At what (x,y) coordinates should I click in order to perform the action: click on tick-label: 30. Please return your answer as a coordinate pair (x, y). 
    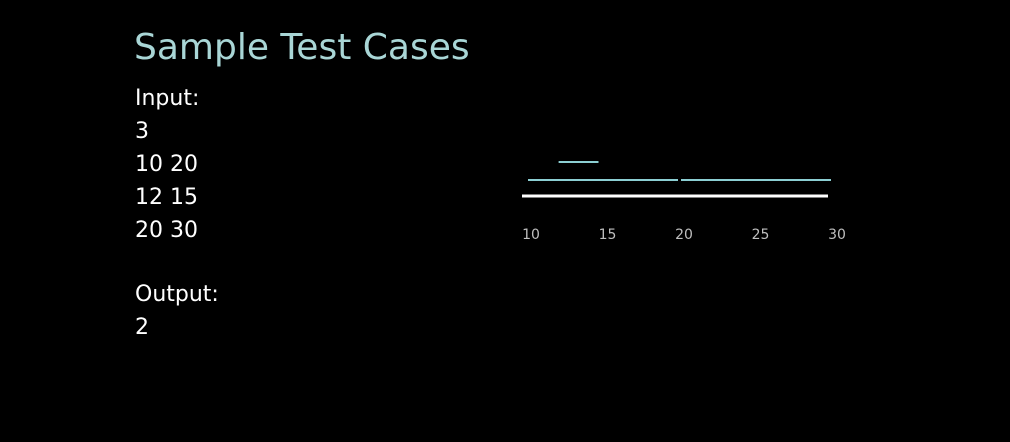
    Looking at the image, I should click on (837, 235).